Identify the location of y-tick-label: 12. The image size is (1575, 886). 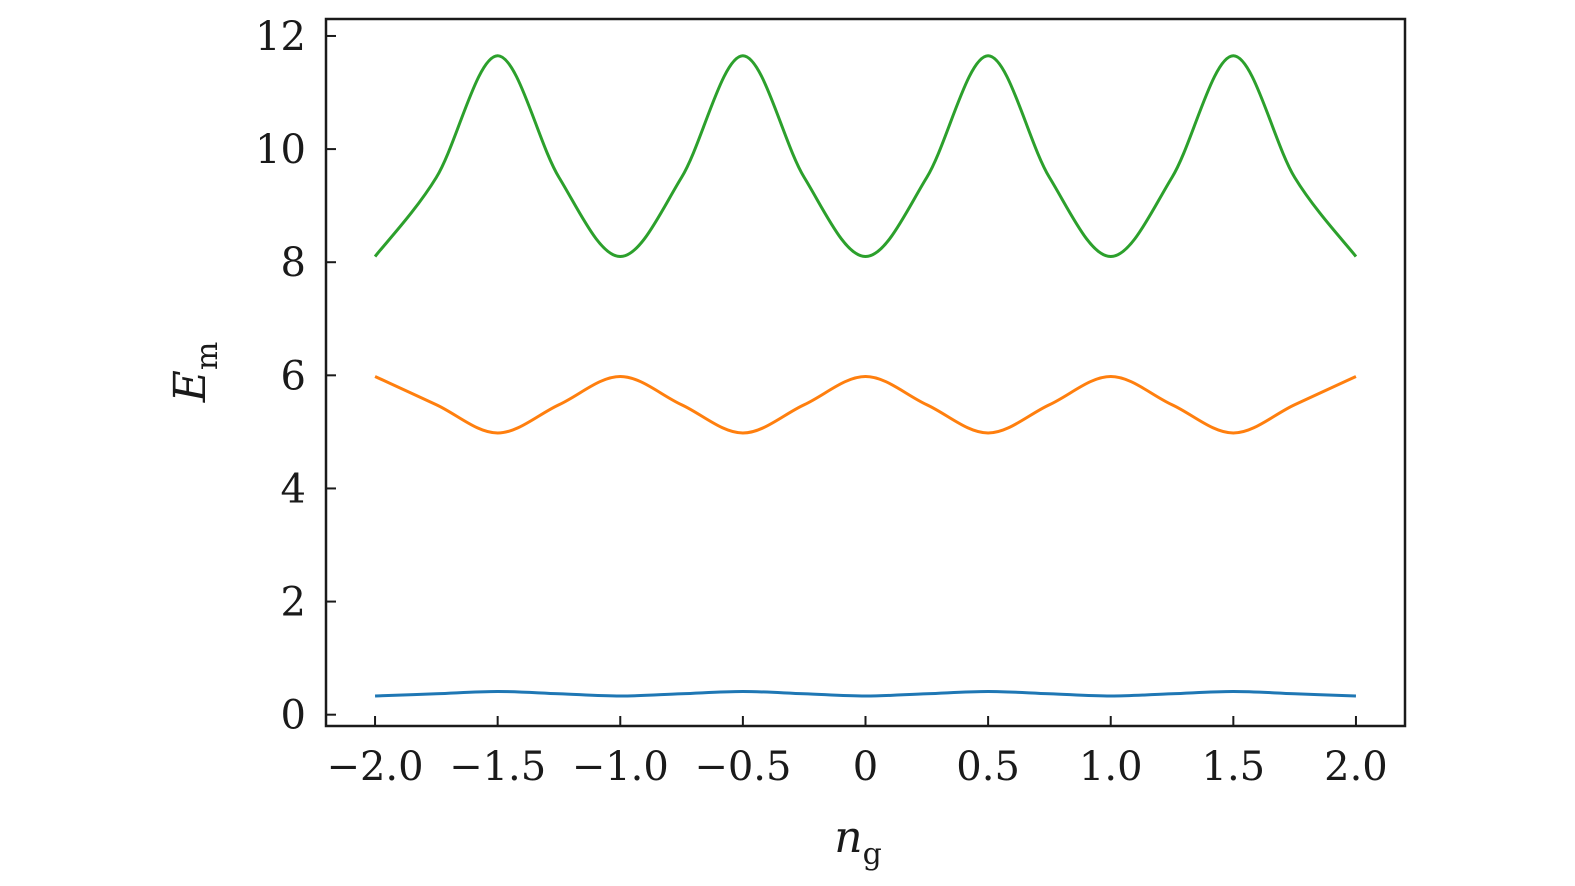
(280, 37).